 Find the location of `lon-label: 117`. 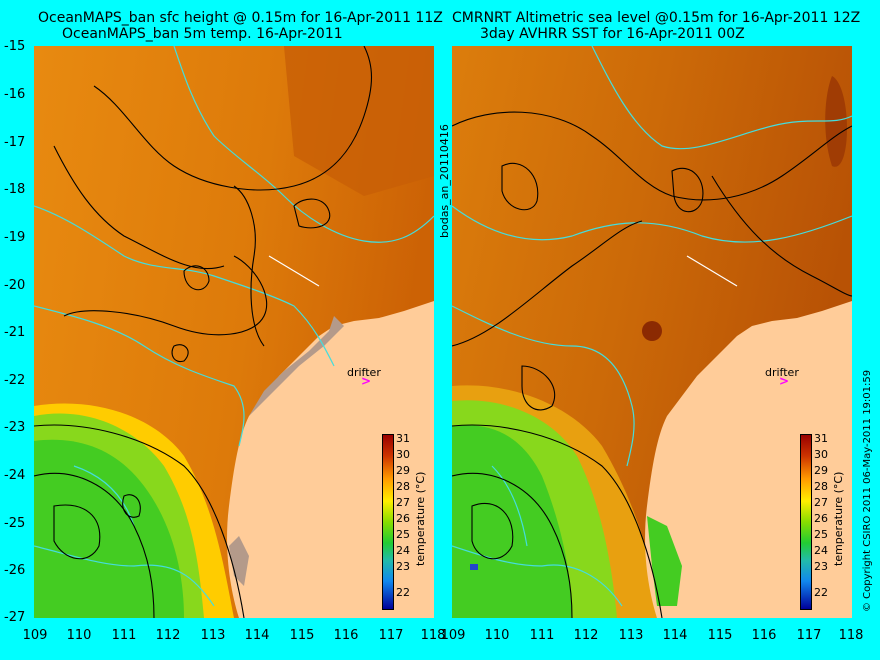

lon-label: 117 is located at coordinates (391, 635).